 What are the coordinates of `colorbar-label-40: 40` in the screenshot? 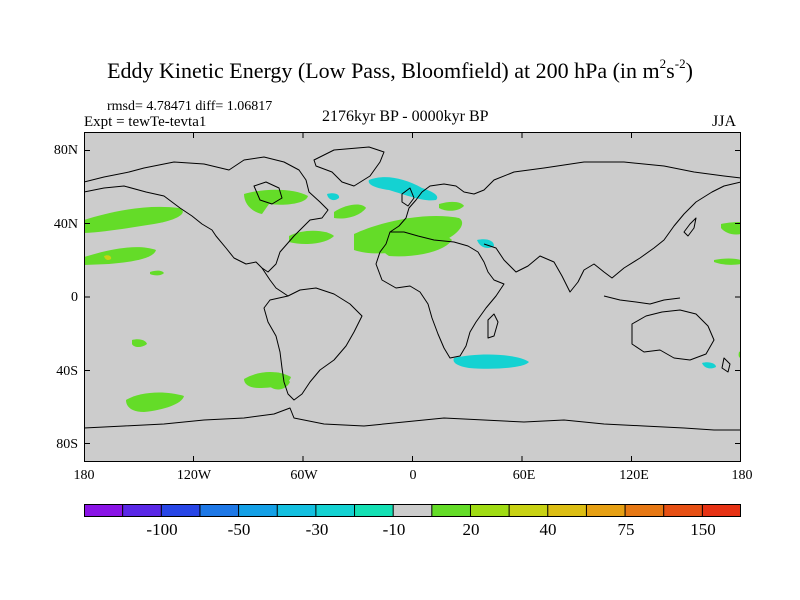 It's located at (548, 529).